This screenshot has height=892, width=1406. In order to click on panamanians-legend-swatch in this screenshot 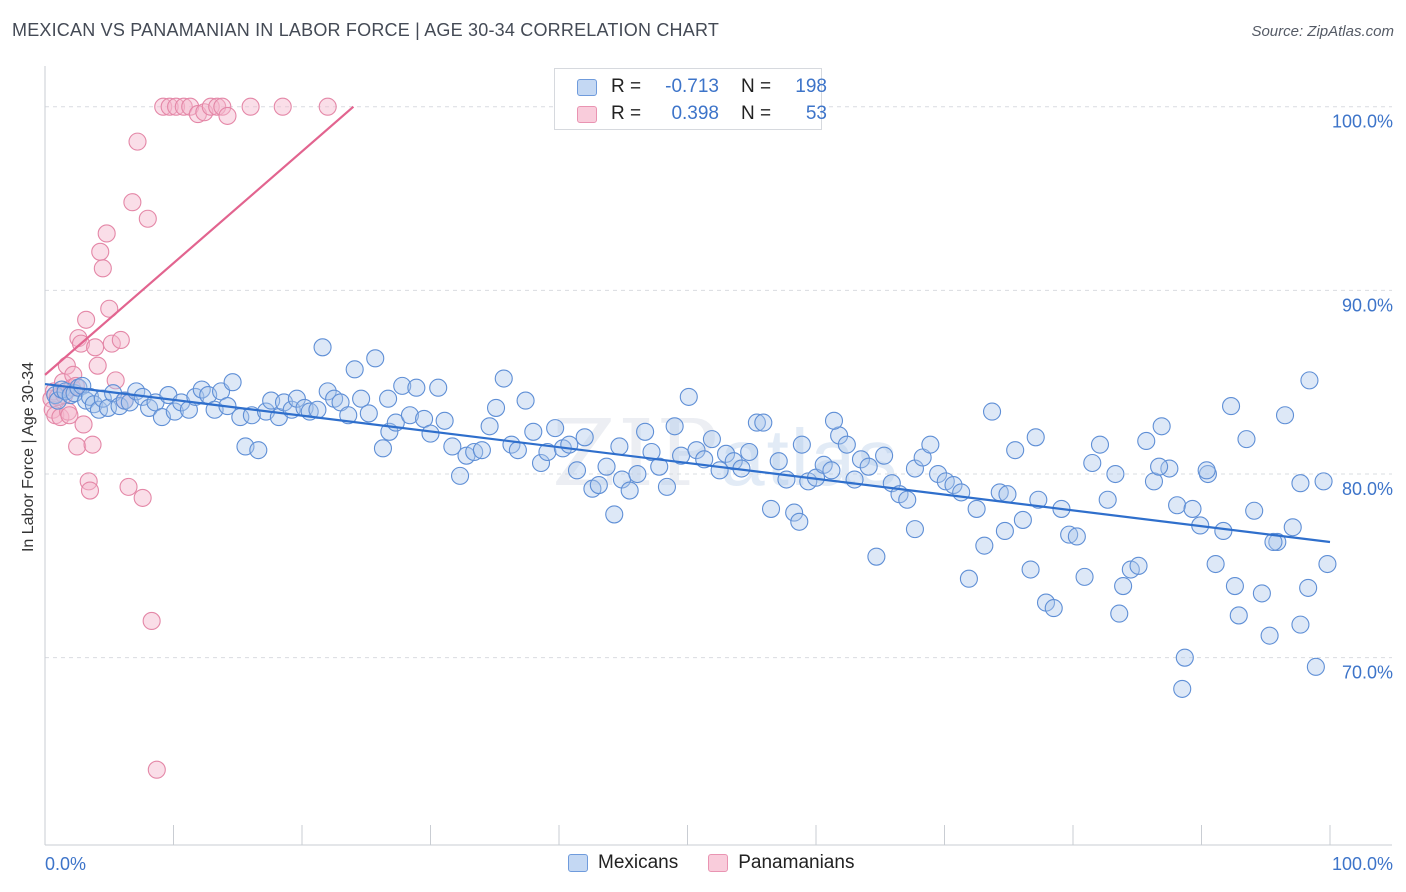, I will do `click(718, 863)`.